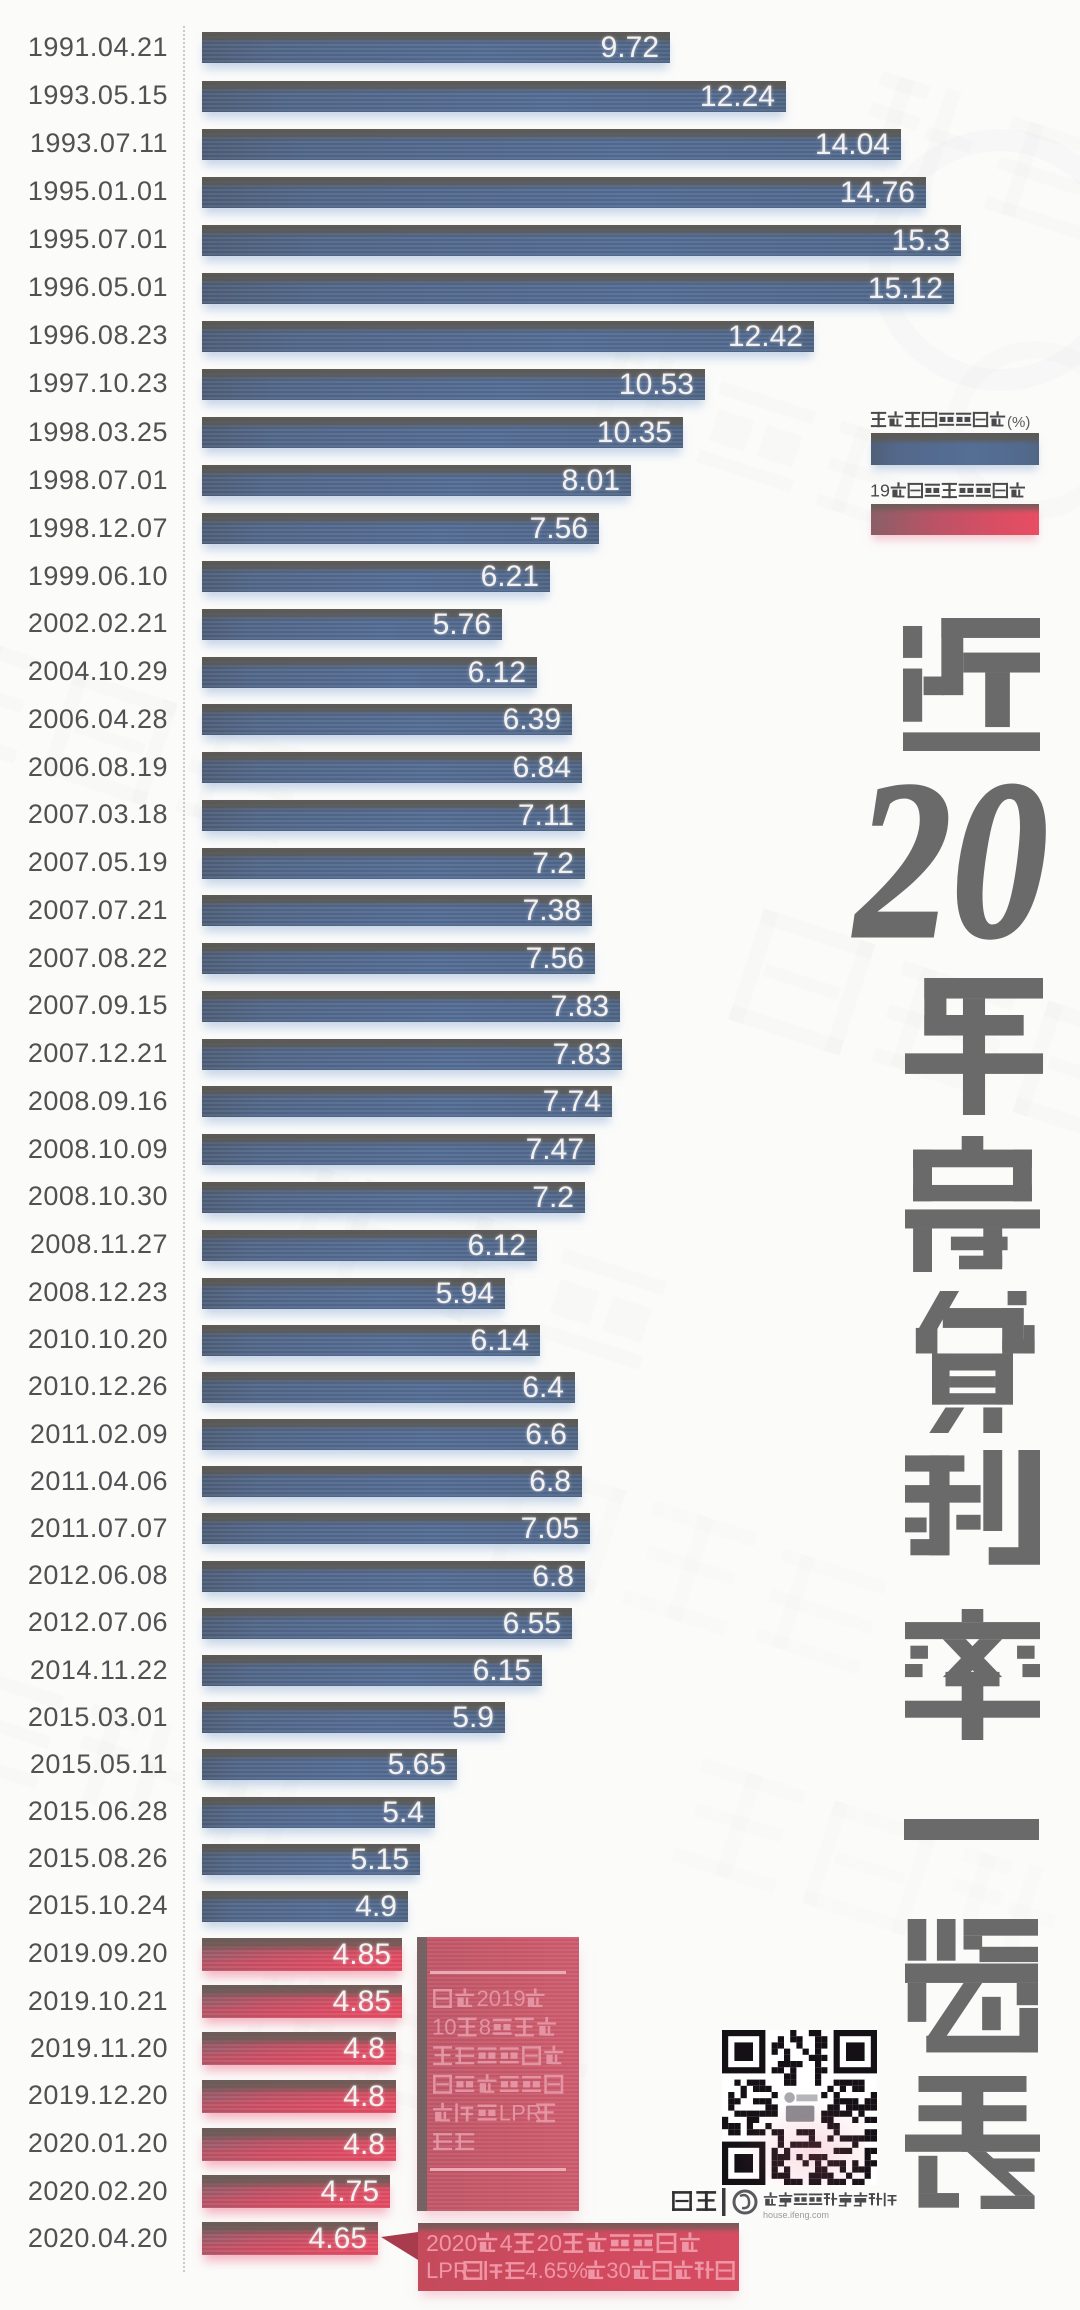 The height and width of the screenshot is (2310, 1080). I want to click on svg-text: 2020, so click(451, 2243).